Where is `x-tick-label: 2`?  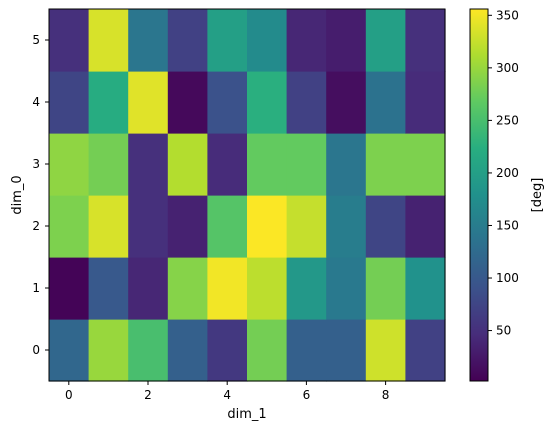
x-tick-label: 2 is located at coordinates (148, 395).